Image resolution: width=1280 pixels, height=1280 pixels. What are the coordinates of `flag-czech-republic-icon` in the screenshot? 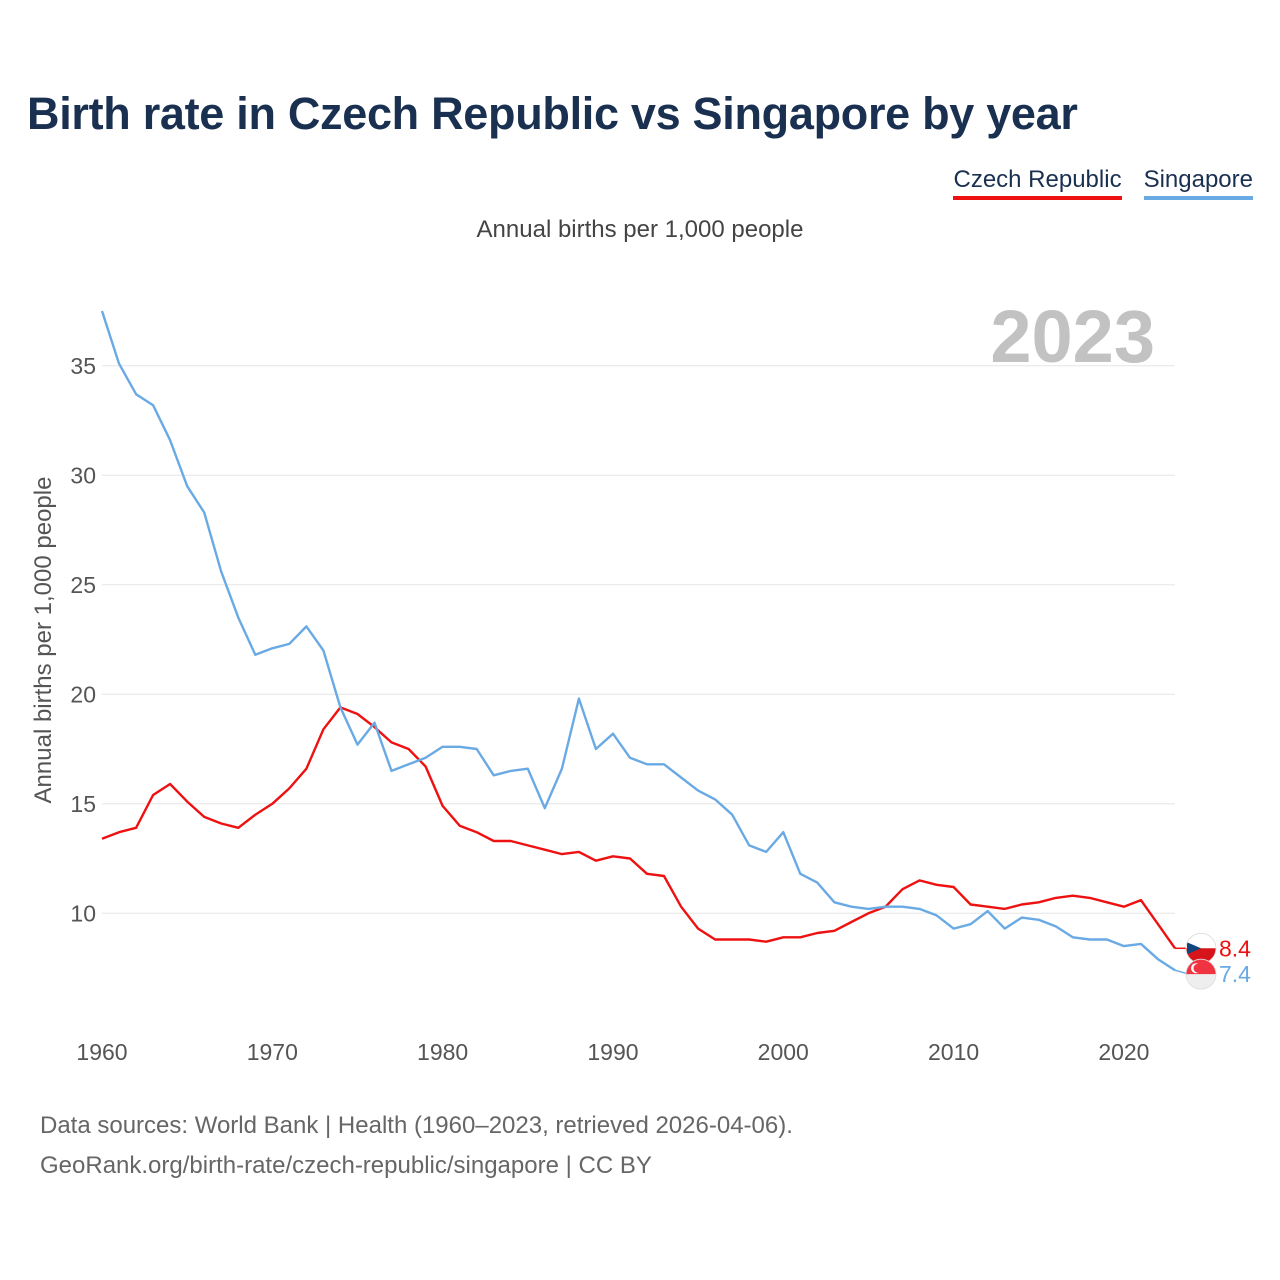 It's located at (1201, 948).